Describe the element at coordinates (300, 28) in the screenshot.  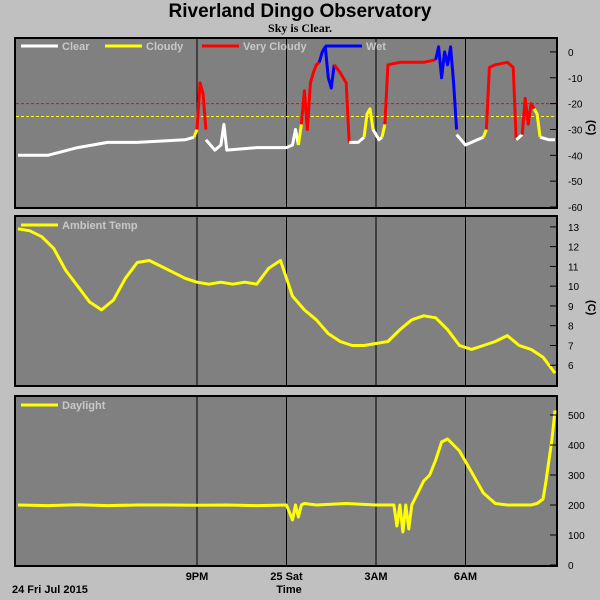
I see `sky-status: Sky is Clear.` at that location.